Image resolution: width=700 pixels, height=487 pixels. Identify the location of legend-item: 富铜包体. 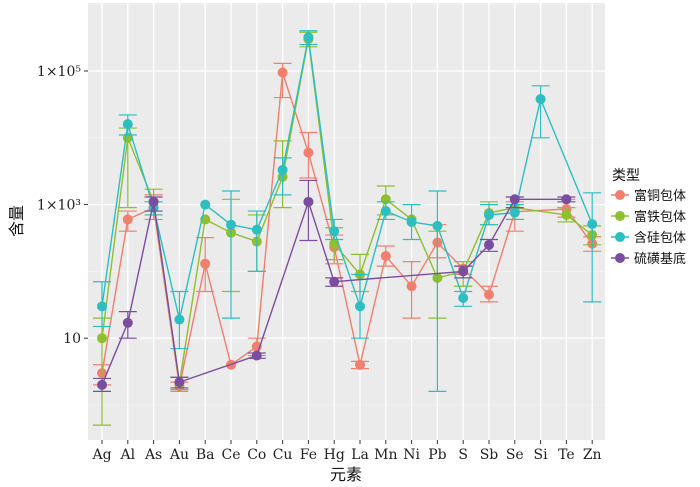
(648, 196).